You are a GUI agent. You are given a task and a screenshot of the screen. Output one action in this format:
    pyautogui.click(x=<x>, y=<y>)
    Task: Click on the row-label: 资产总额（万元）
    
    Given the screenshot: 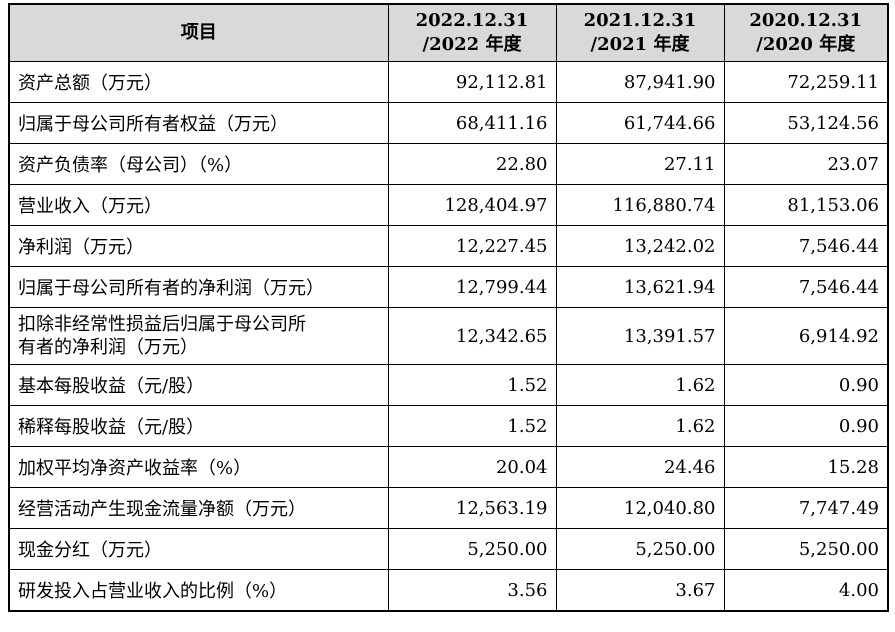 What is the action you would take?
    pyautogui.click(x=198, y=82)
    